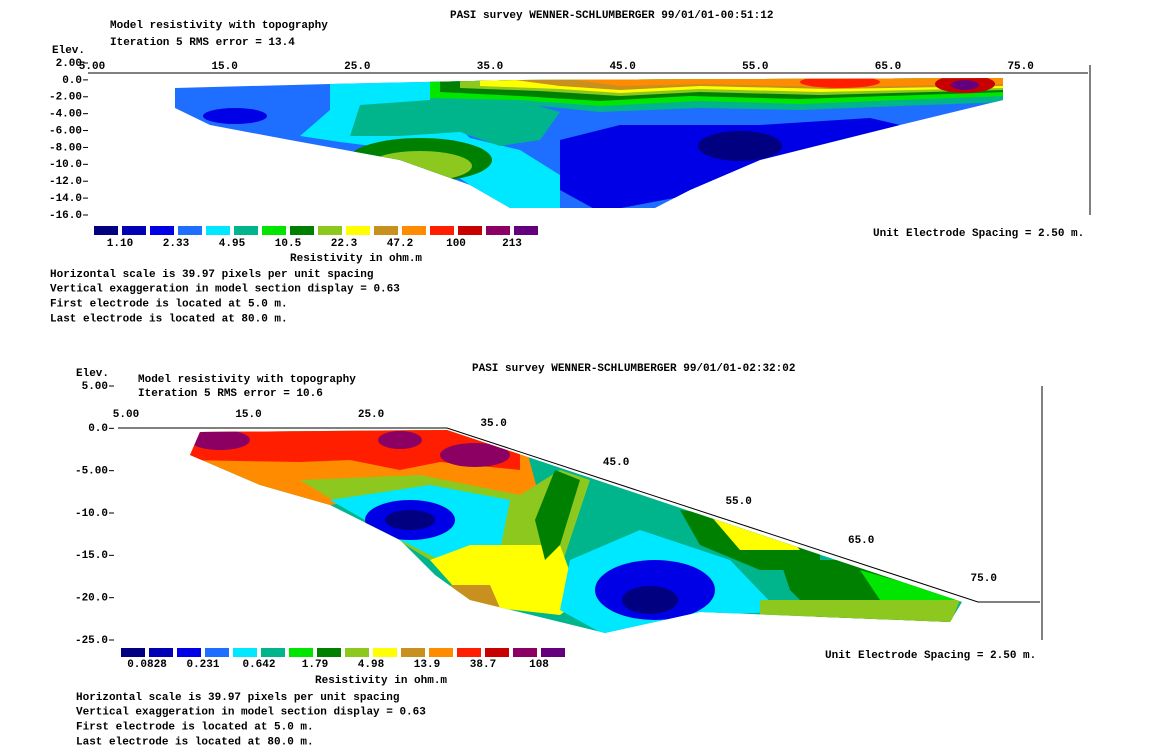  I want to click on y-tick-label: -6.00, so click(65, 131).